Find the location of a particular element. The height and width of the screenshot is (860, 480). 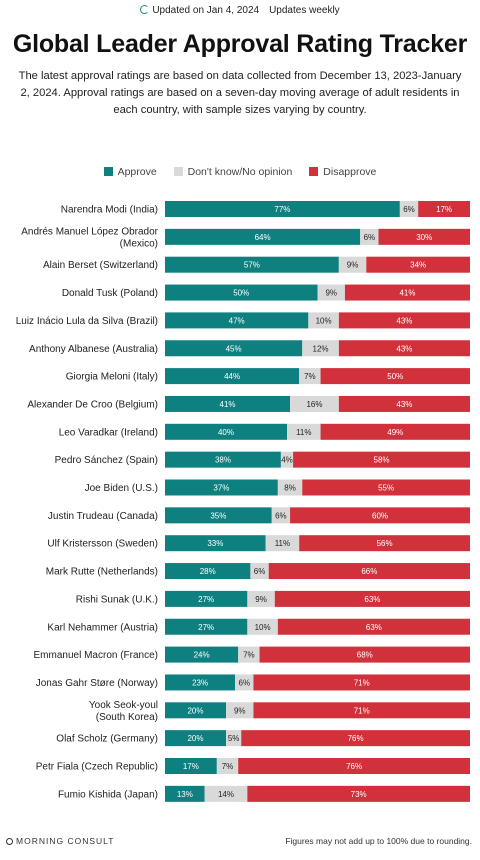

category-label: Narendra Modi (India) is located at coordinates (109, 210).